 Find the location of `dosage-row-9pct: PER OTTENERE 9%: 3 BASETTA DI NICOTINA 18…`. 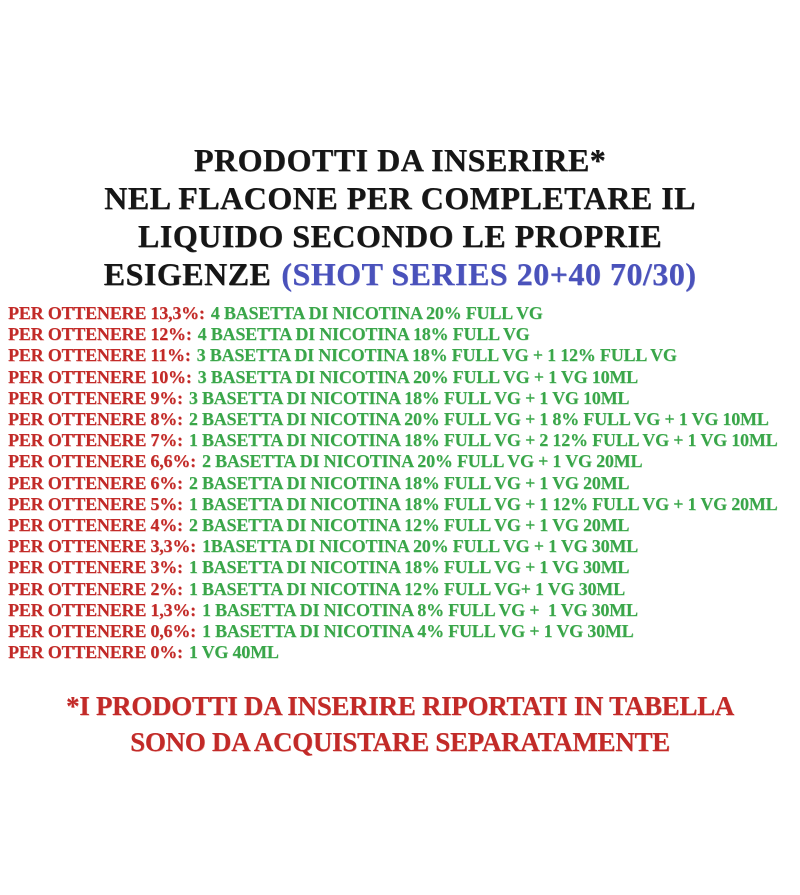

dosage-row-9pct: PER OTTENERE 9%: 3 BASETTA DI NICOTINA 18… is located at coordinates (402, 398).